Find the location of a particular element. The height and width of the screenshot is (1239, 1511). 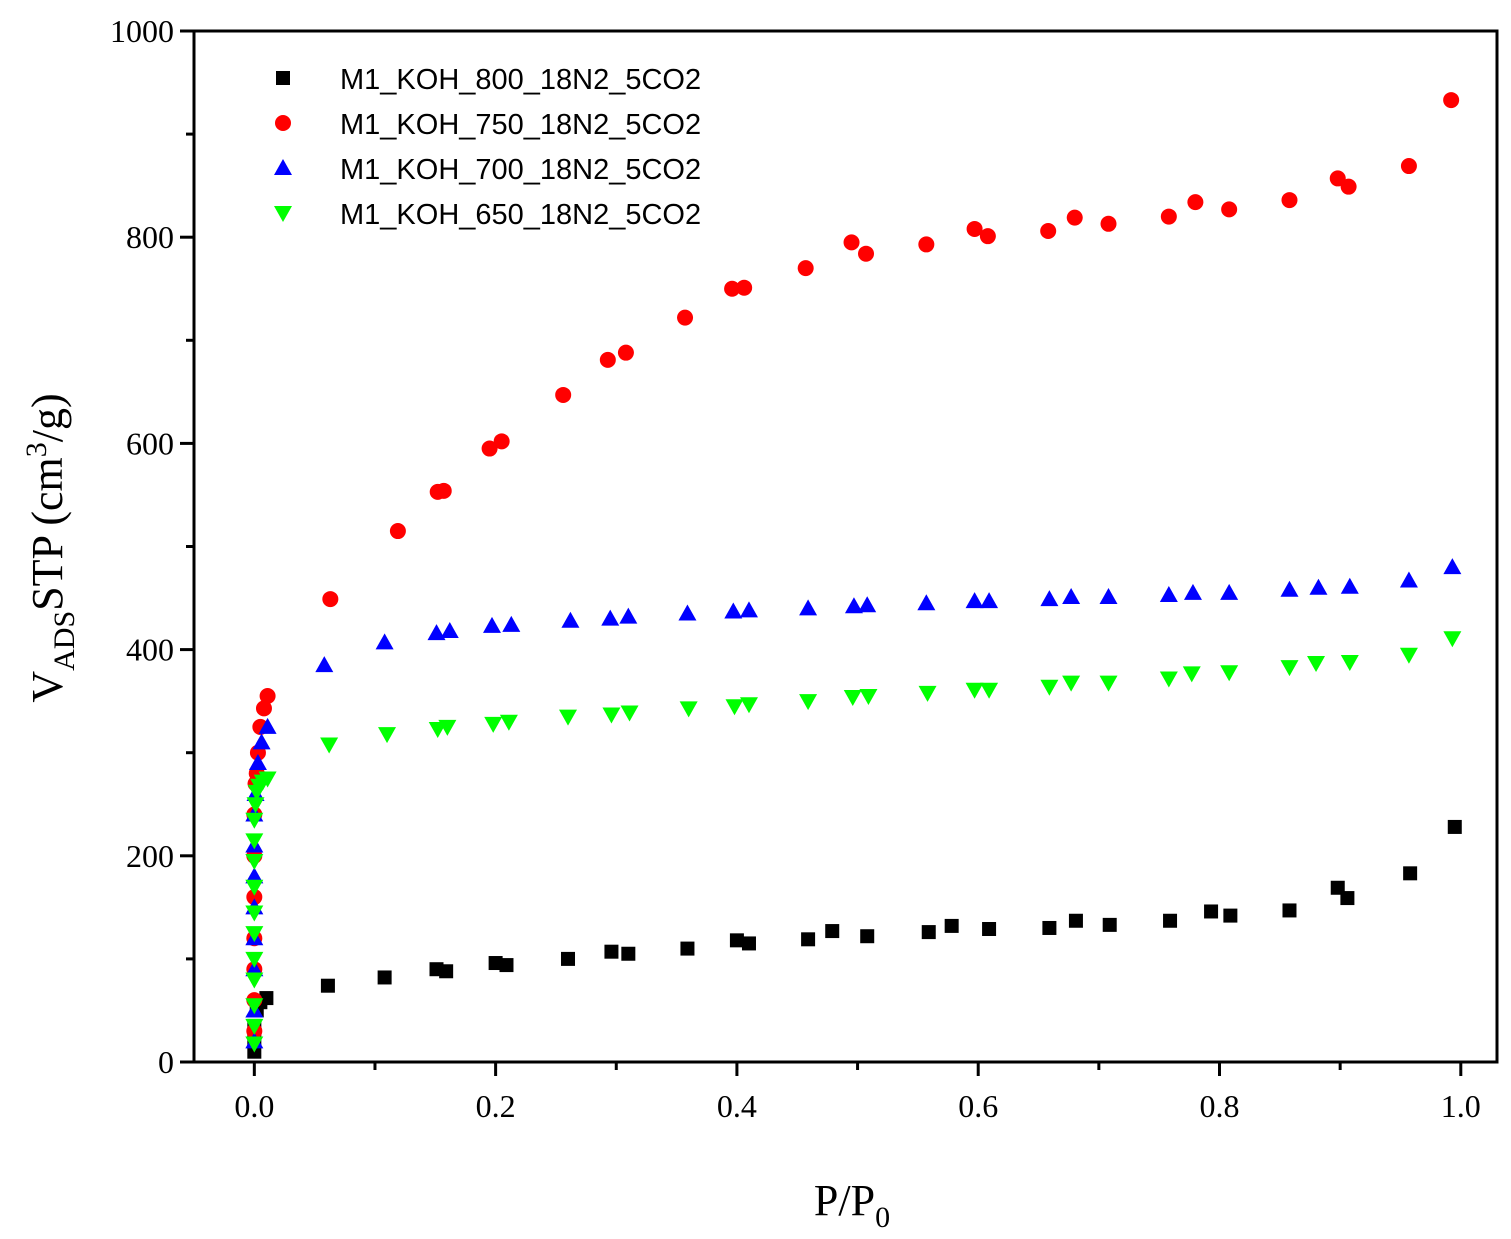

y-tick-label: 400 is located at coordinates (150, 650).